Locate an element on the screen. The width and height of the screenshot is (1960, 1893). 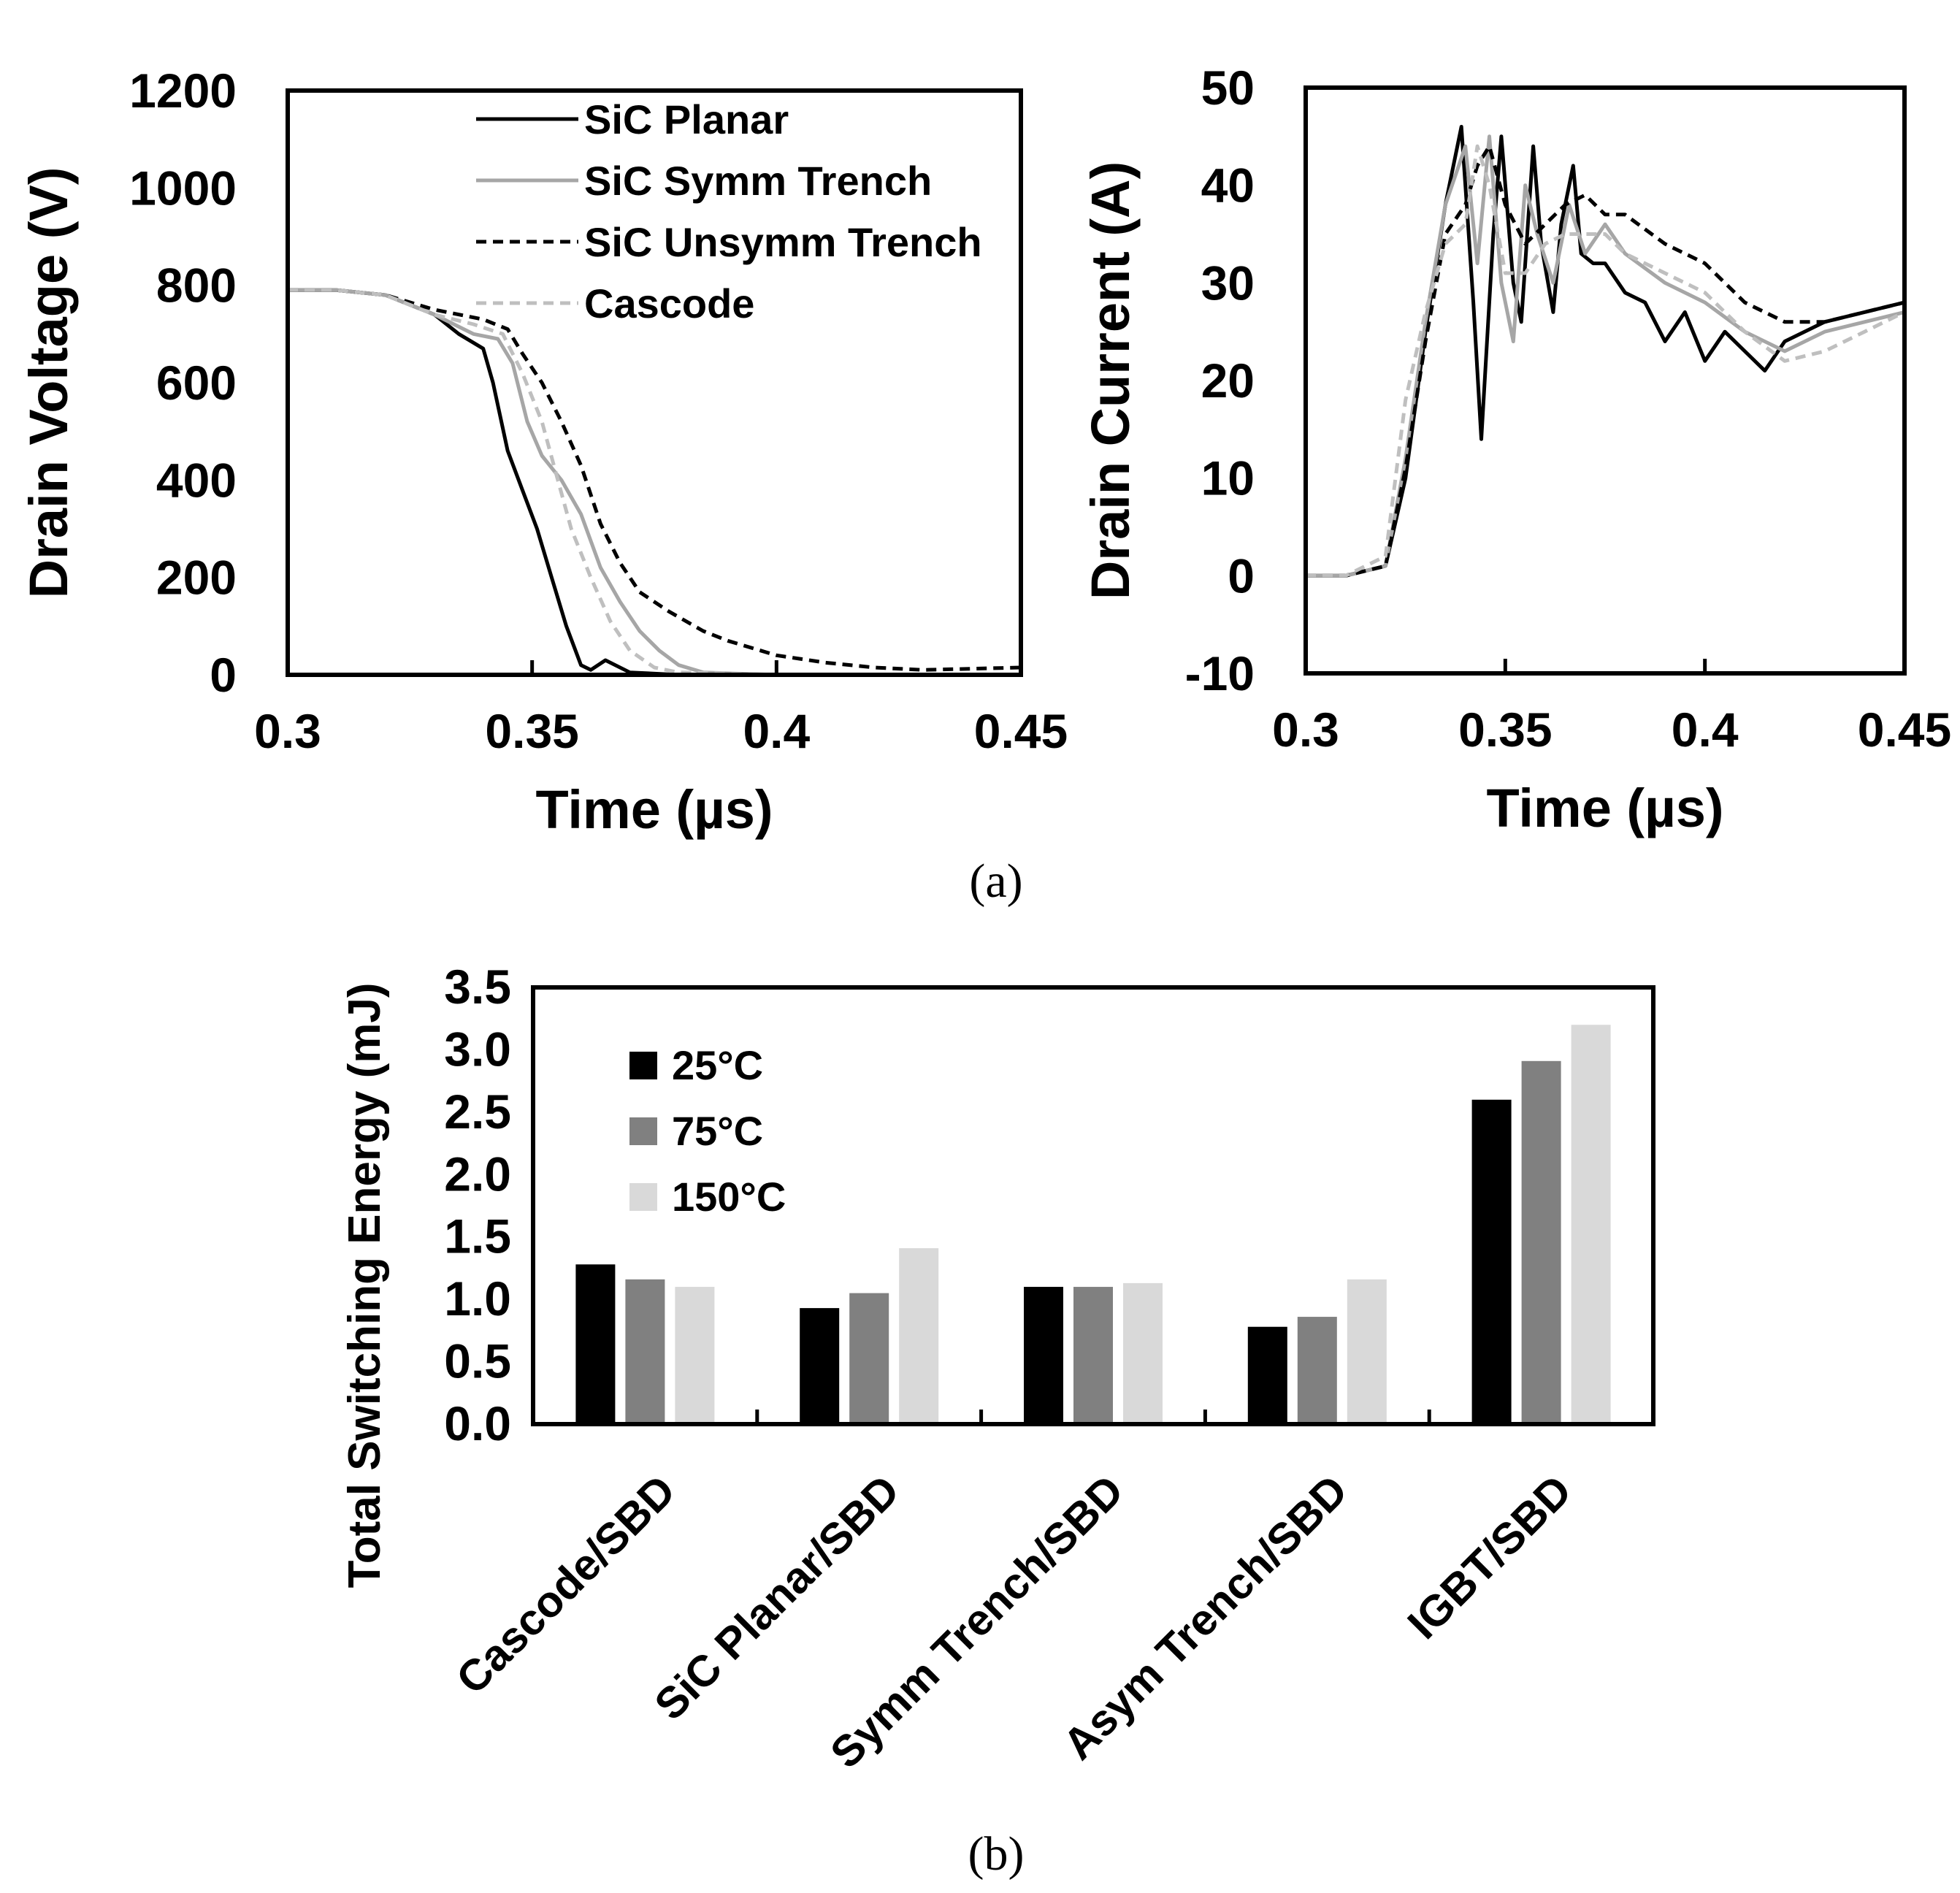
panel-b-text: (b) is located at coordinates (996, 1854).